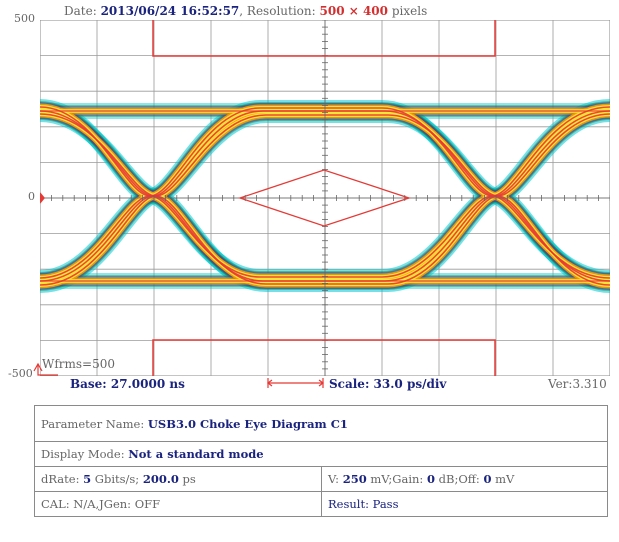  Describe the element at coordinates (31, 196) in the screenshot. I see `y-axis-zero-label: 0` at that location.